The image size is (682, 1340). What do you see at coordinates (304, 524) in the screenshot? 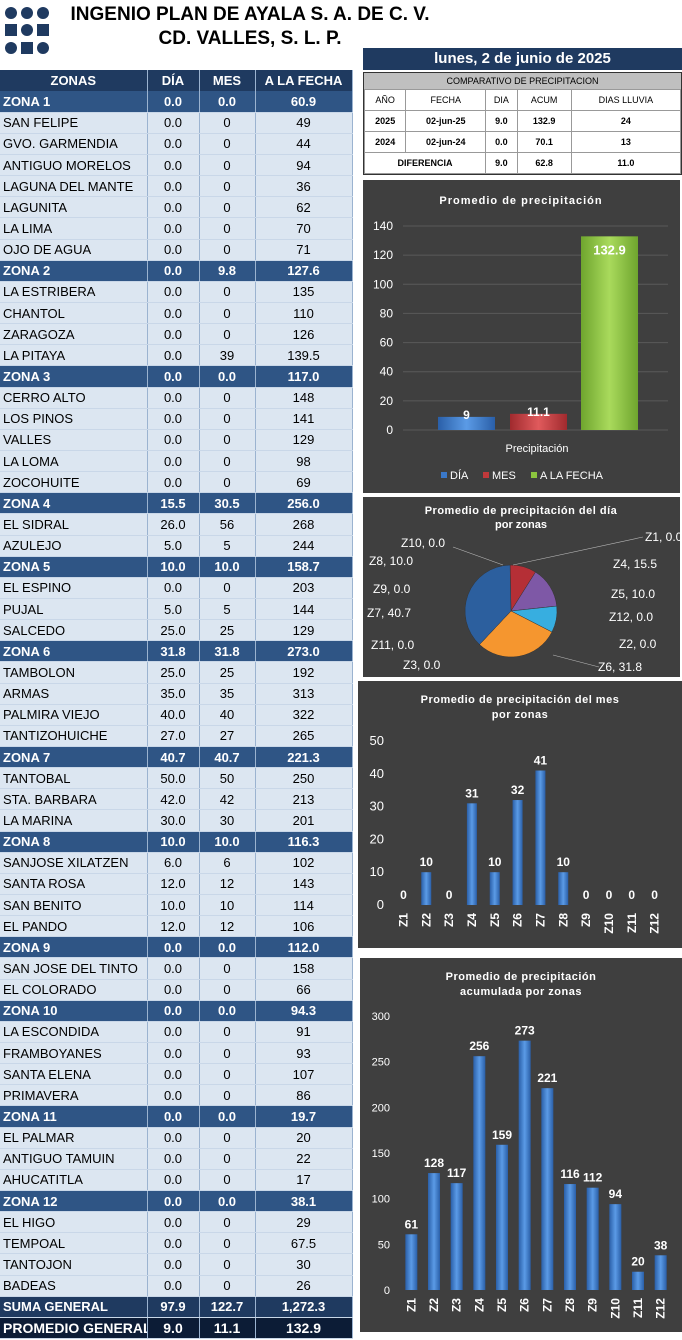
I see `value-cell-fecha: 268` at bounding box center [304, 524].